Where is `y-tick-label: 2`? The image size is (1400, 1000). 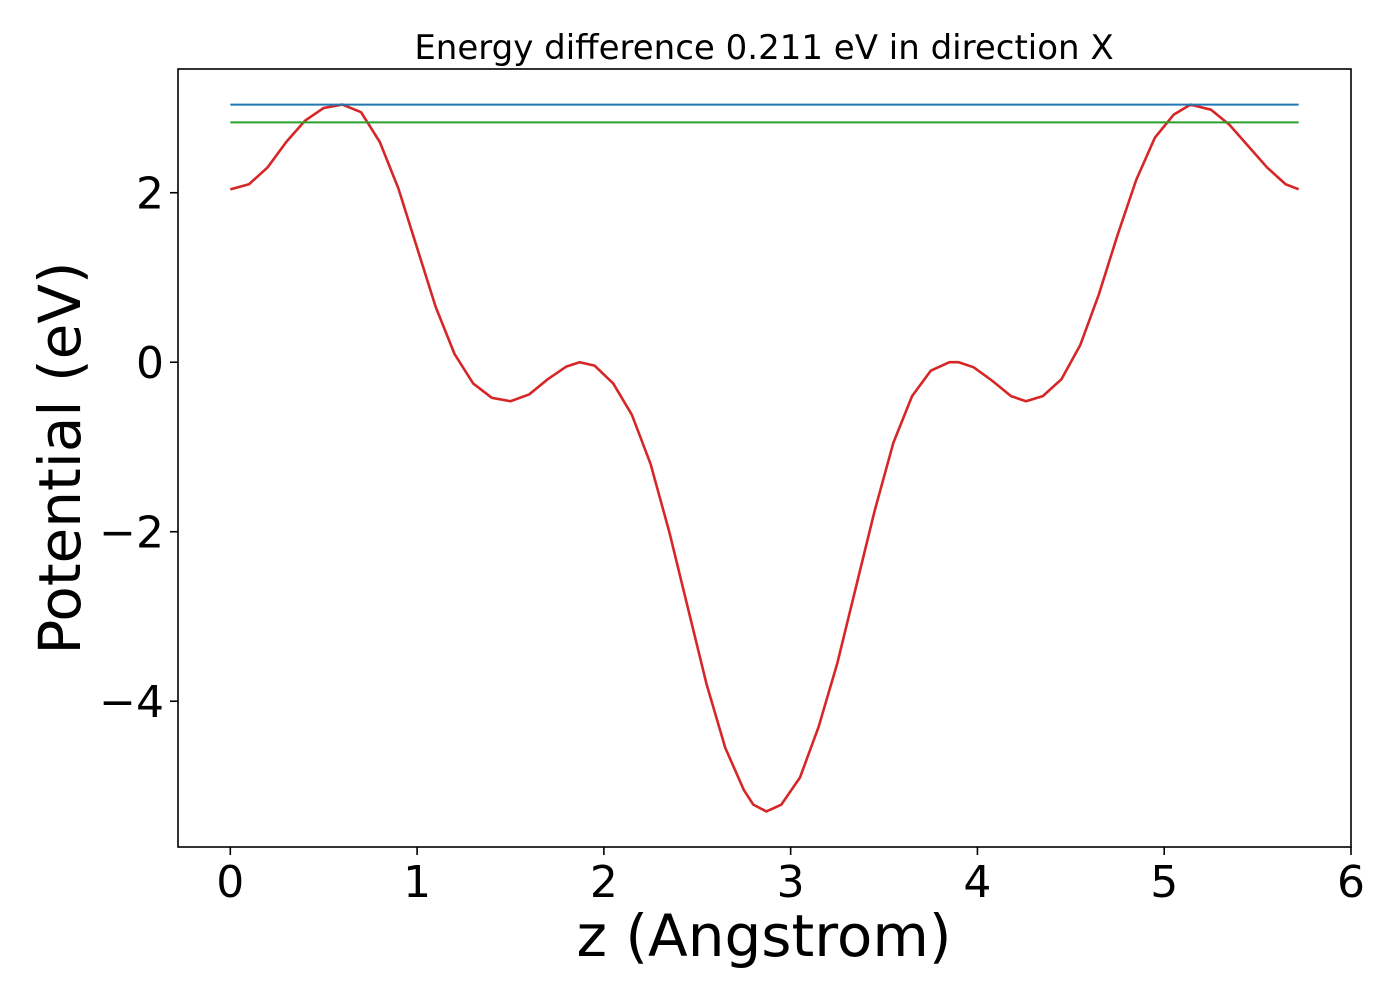
y-tick-label: 2 is located at coordinates (150, 194).